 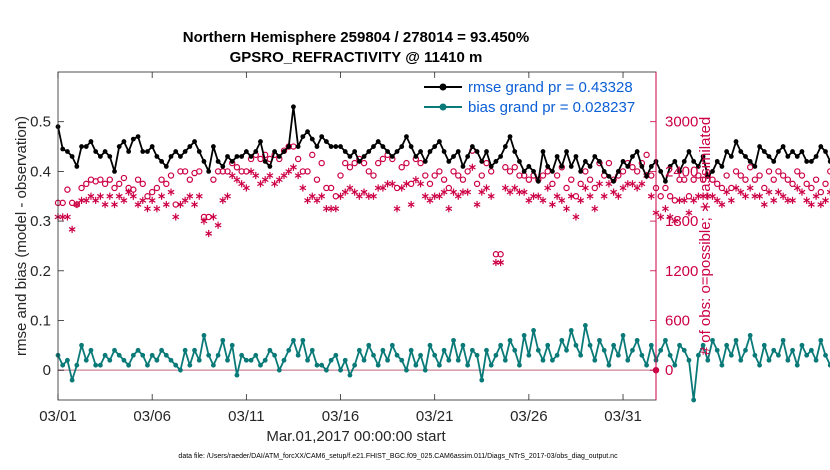 I want to click on x-tick-label: 03/11, so click(x=246, y=416).